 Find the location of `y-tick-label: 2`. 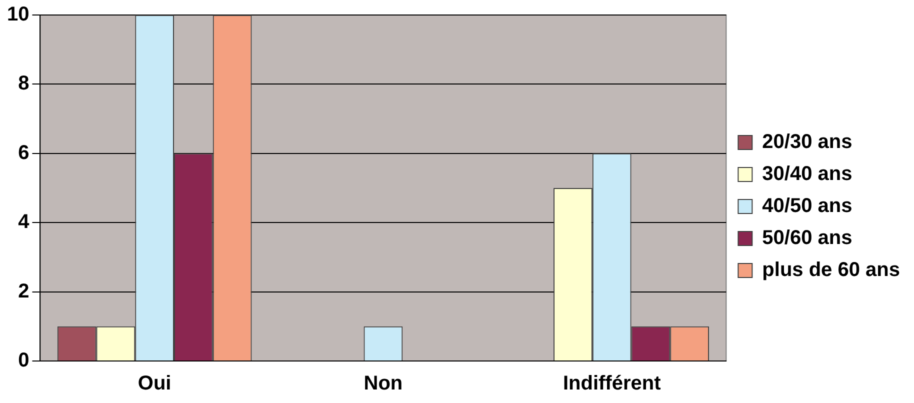

y-tick-label: 2 is located at coordinates (24, 291).